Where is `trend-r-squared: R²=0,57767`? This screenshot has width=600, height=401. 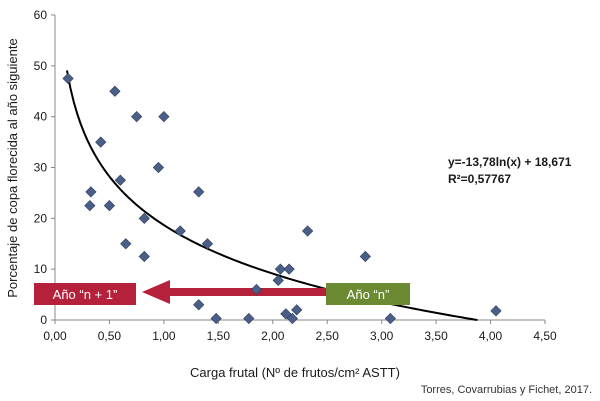
trend-r-squared: R²=0,57767 is located at coordinates (479, 179).